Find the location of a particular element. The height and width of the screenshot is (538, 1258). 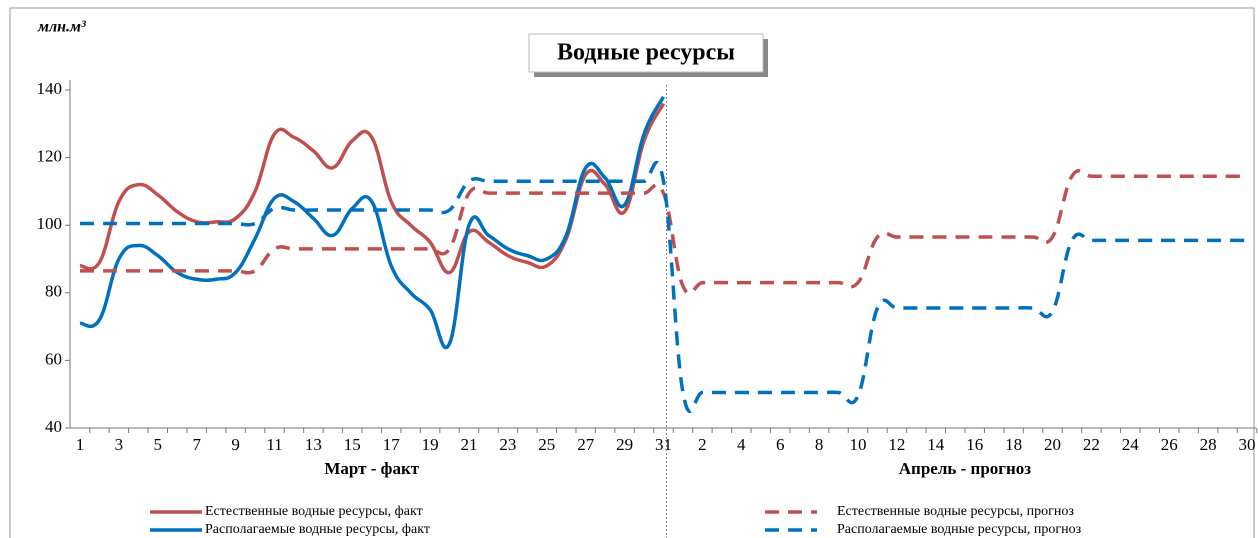

x-tick-label: 9 is located at coordinates (235, 444).